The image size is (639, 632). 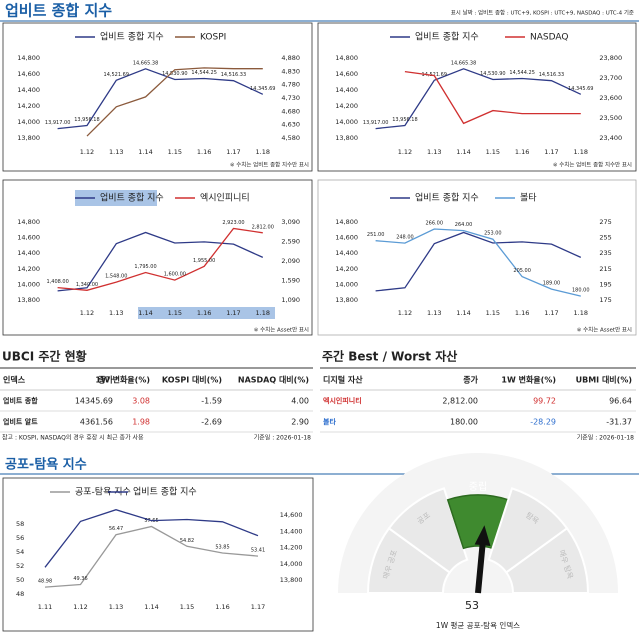 I want to click on table-cell: 3.08, so click(x=141, y=401).